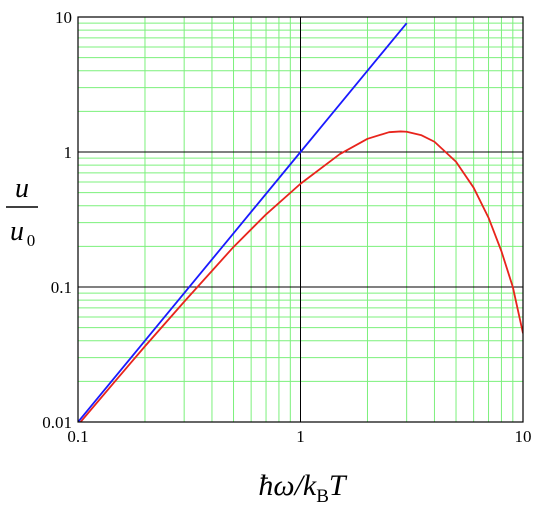 Image resolution: width=550 pixels, height=510 pixels. I want to click on x-tick-label: 0.1, so click(77, 436).